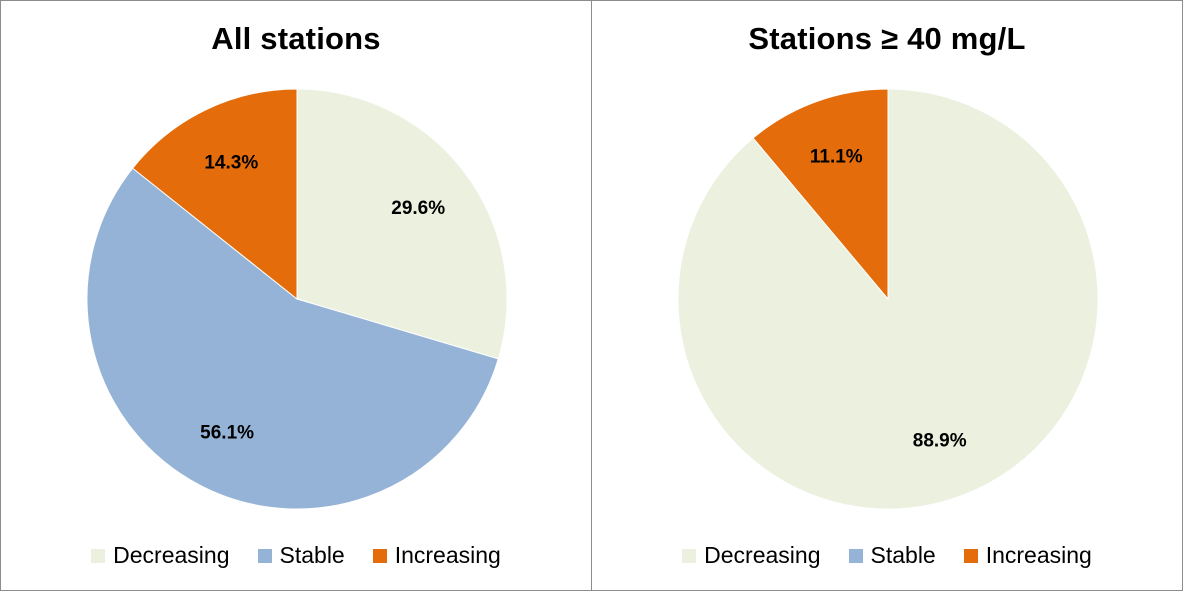  I want to click on data-label-stable: 56.1%, so click(227, 433).